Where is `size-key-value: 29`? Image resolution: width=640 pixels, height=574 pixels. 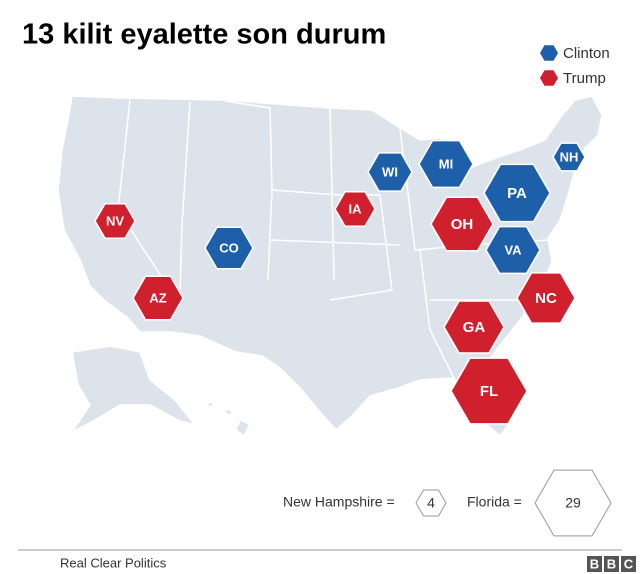 size-key-value: 29 is located at coordinates (573, 503).